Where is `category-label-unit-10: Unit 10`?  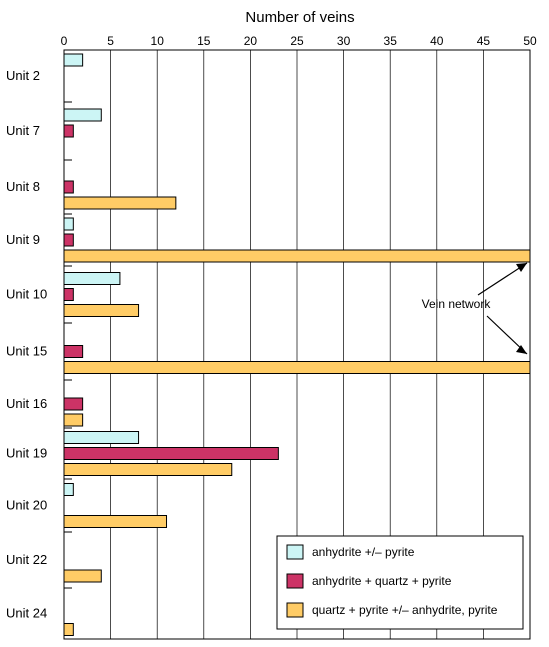
category-label-unit-10: Unit 10 is located at coordinates (26, 294).